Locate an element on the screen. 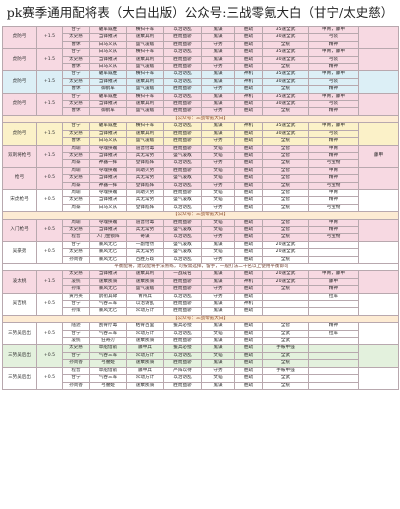 Image resolution: width=400 pixels, height=509 pixels. lineup-row: 宋虎枪弓 +0.5 周瑜 夺魂挟魄 风助火势 胜而益骄 文韬 胜疏 全智 甲胄 is located at coordinates (200, 200).